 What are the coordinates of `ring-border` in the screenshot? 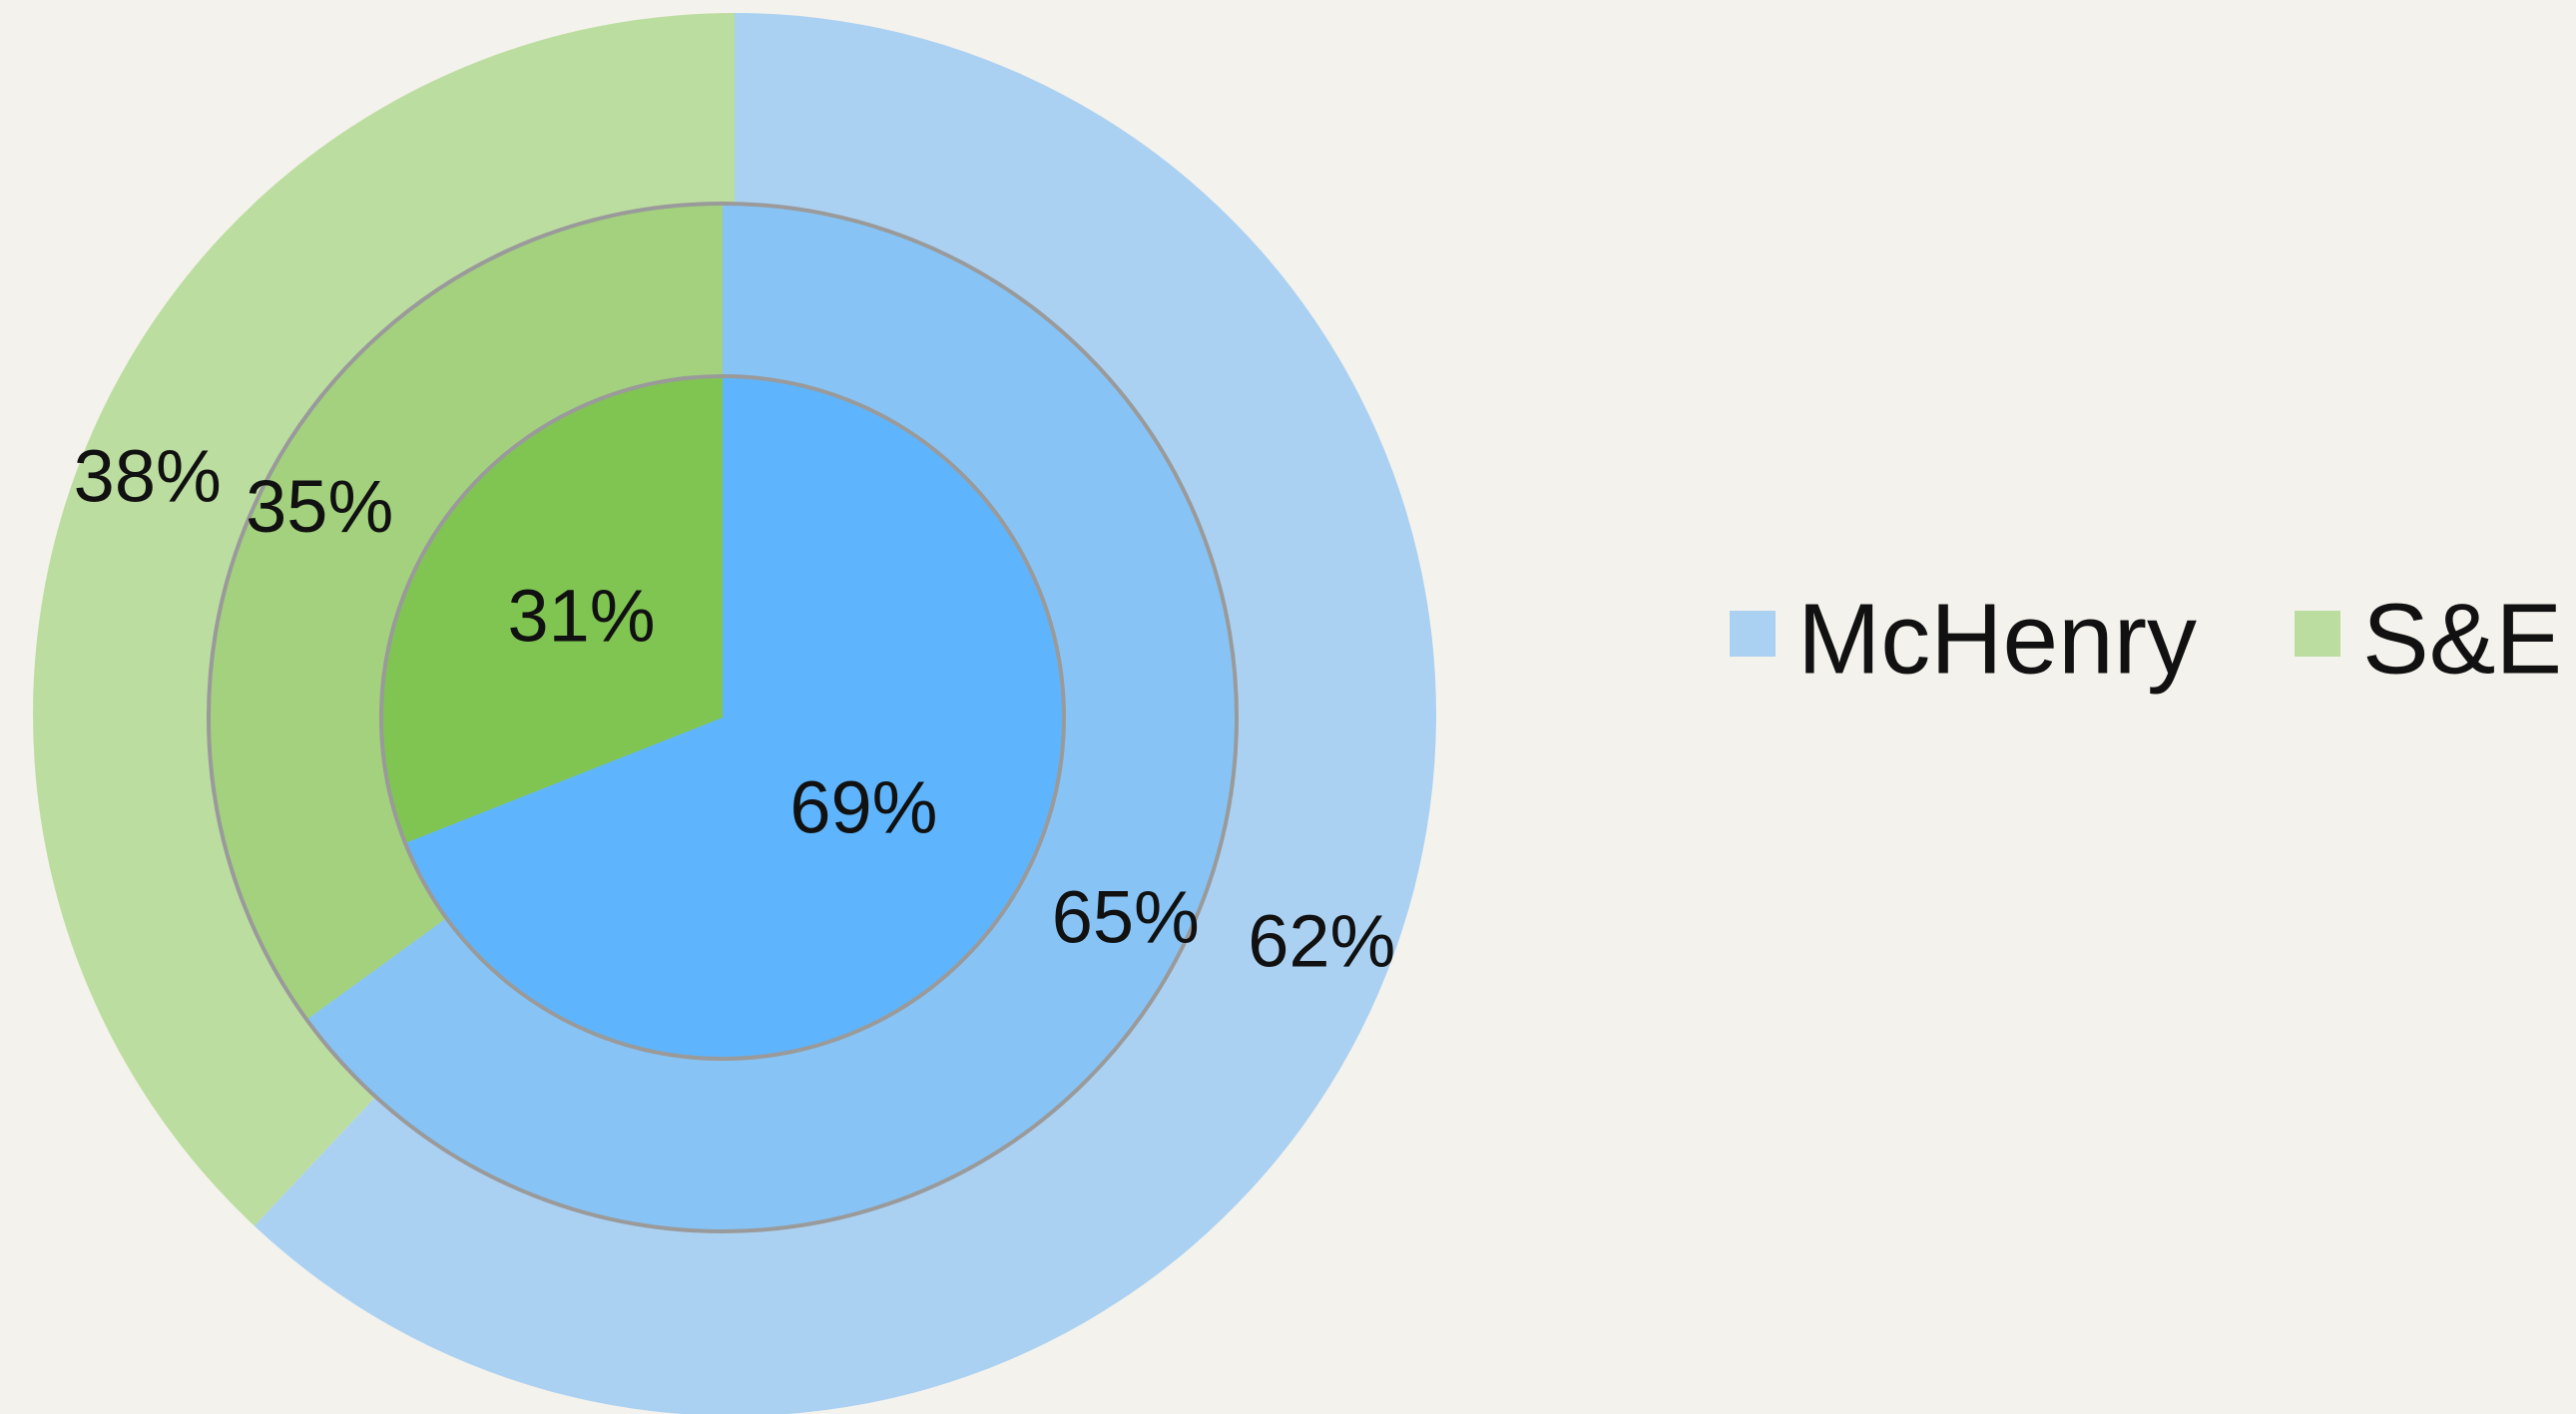 It's located at (723, 717).